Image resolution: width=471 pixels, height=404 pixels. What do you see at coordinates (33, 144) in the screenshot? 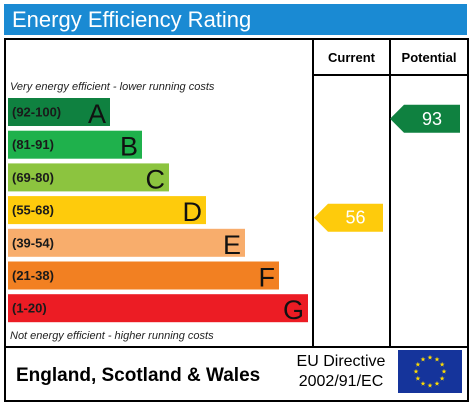
I see `band-range-b: (81-91)` at bounding box center [33, 144].